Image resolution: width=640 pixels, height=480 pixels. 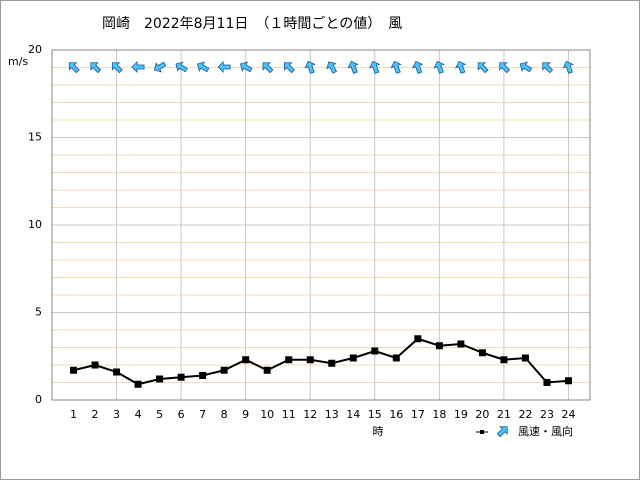 What do you see at coordinates (504, 414) in the screenshot?
I see `x-tick-label: 21` at bounding box center [504, 414].